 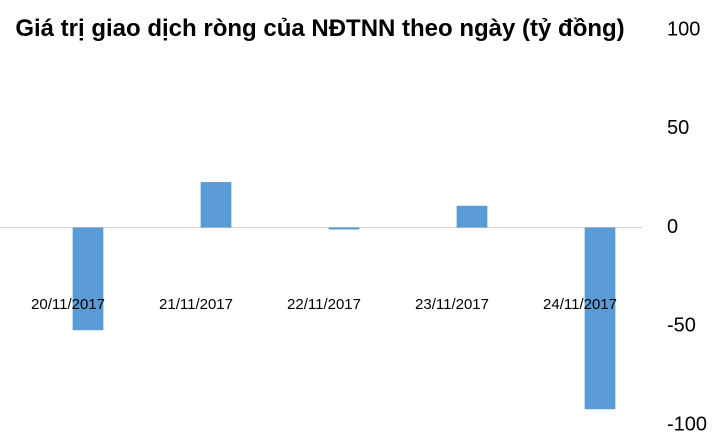 I want to click on x-tick-label: 20/11/2017, so click(x=68, y=304).